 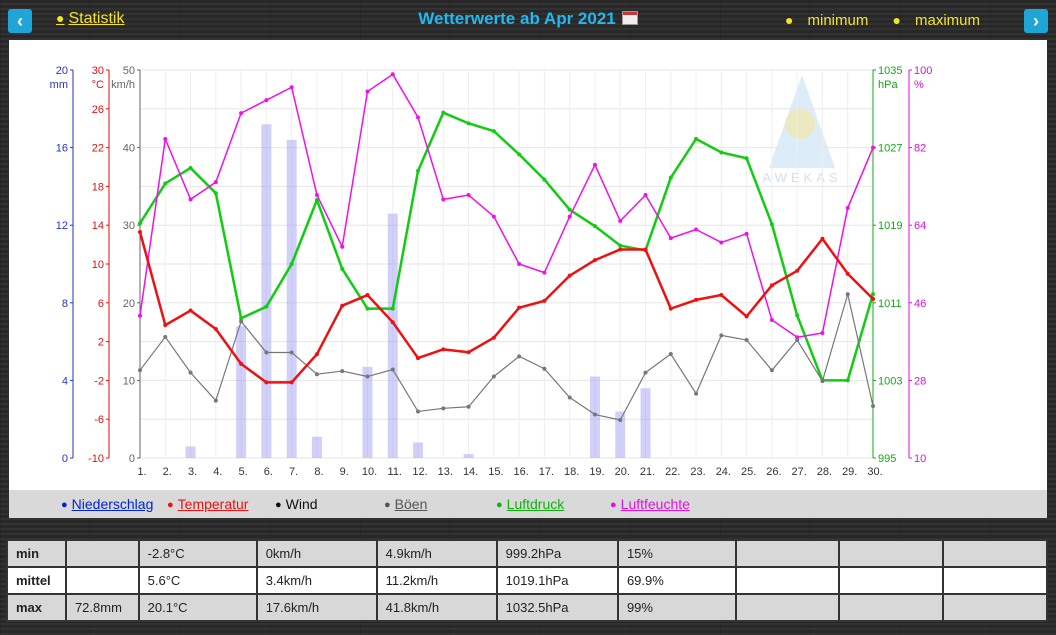 What do you see at coordinates (20, 21) in the screenshot?
I see `prev-period-button: ‹` at bounding box center [20, 21].